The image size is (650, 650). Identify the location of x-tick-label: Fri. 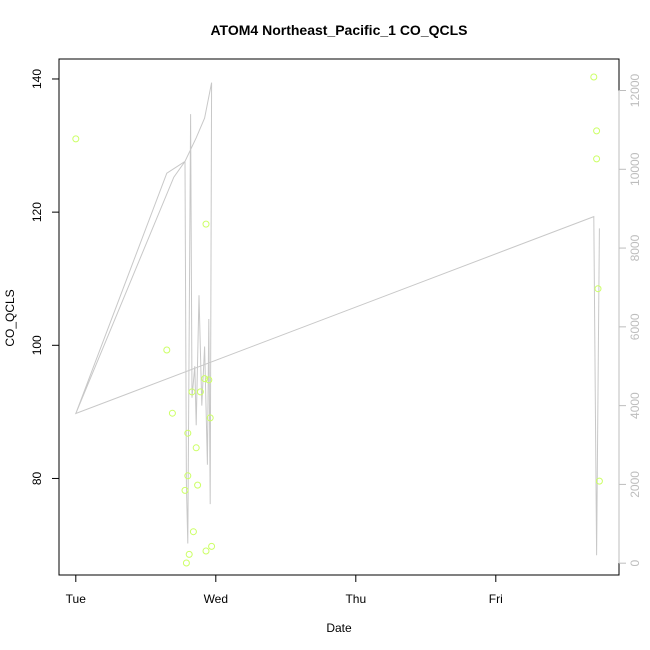
(496, 599).